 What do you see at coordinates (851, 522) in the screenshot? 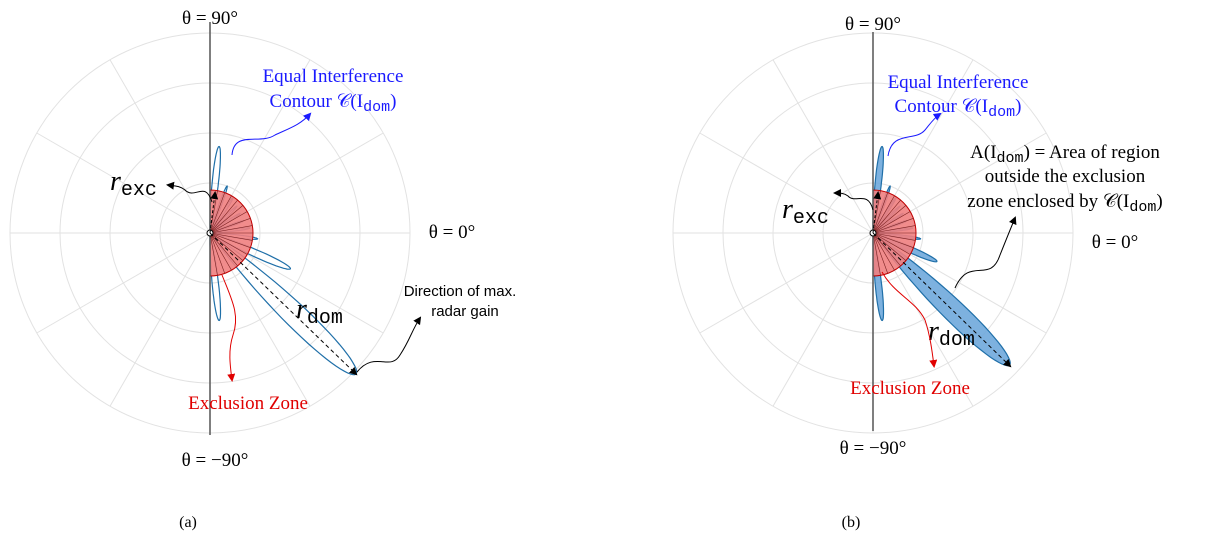
I see `caption: (b)` at bounding box center [851, 522].